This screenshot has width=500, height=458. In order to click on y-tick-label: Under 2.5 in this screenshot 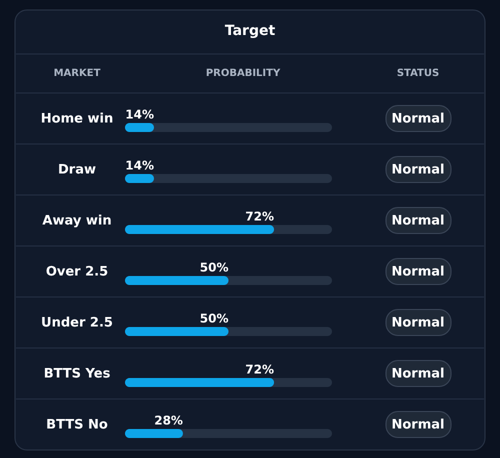, I will do `click(77, 323)`.